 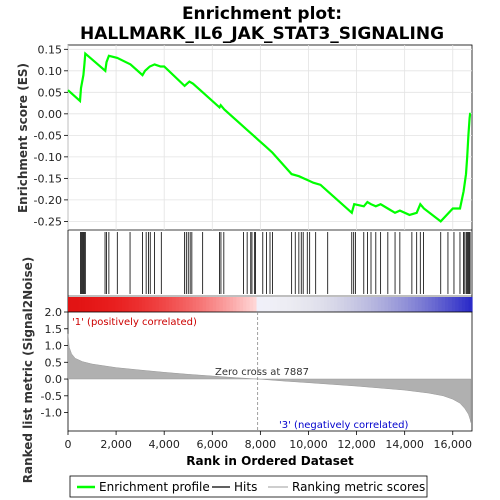 What do you see at coordinates (261, 444) in the screenshot?
I see `x-tick-label: 8,000` at bounding box center [261, 444].